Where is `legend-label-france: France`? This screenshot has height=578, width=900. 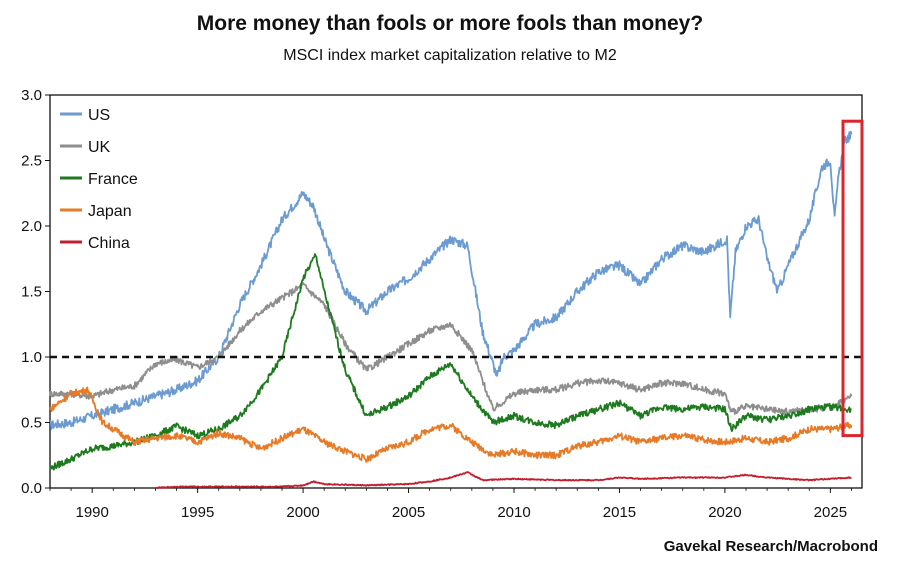
legend-label-france: France is located at coordinates (113, 179).